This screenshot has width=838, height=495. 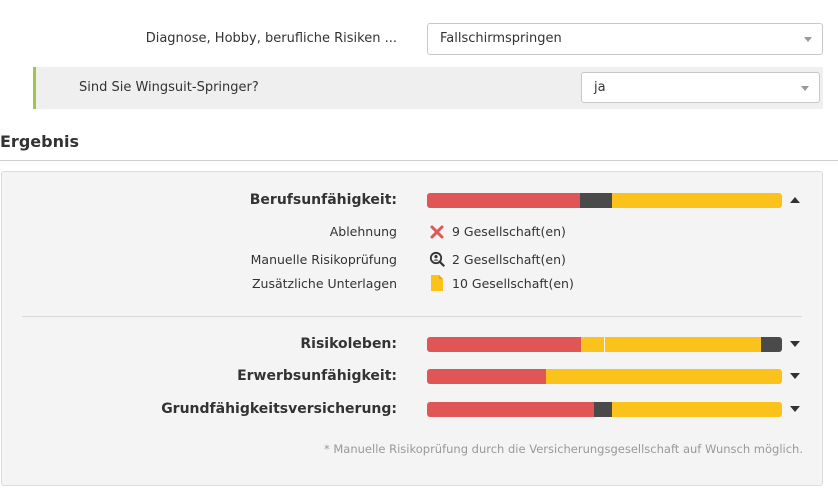 What do you see at coordinates (513, 283) in the screenshot?
I see `detail-value-documents: 10 Gesellschaft(en)` at bounding box center [513, 283].